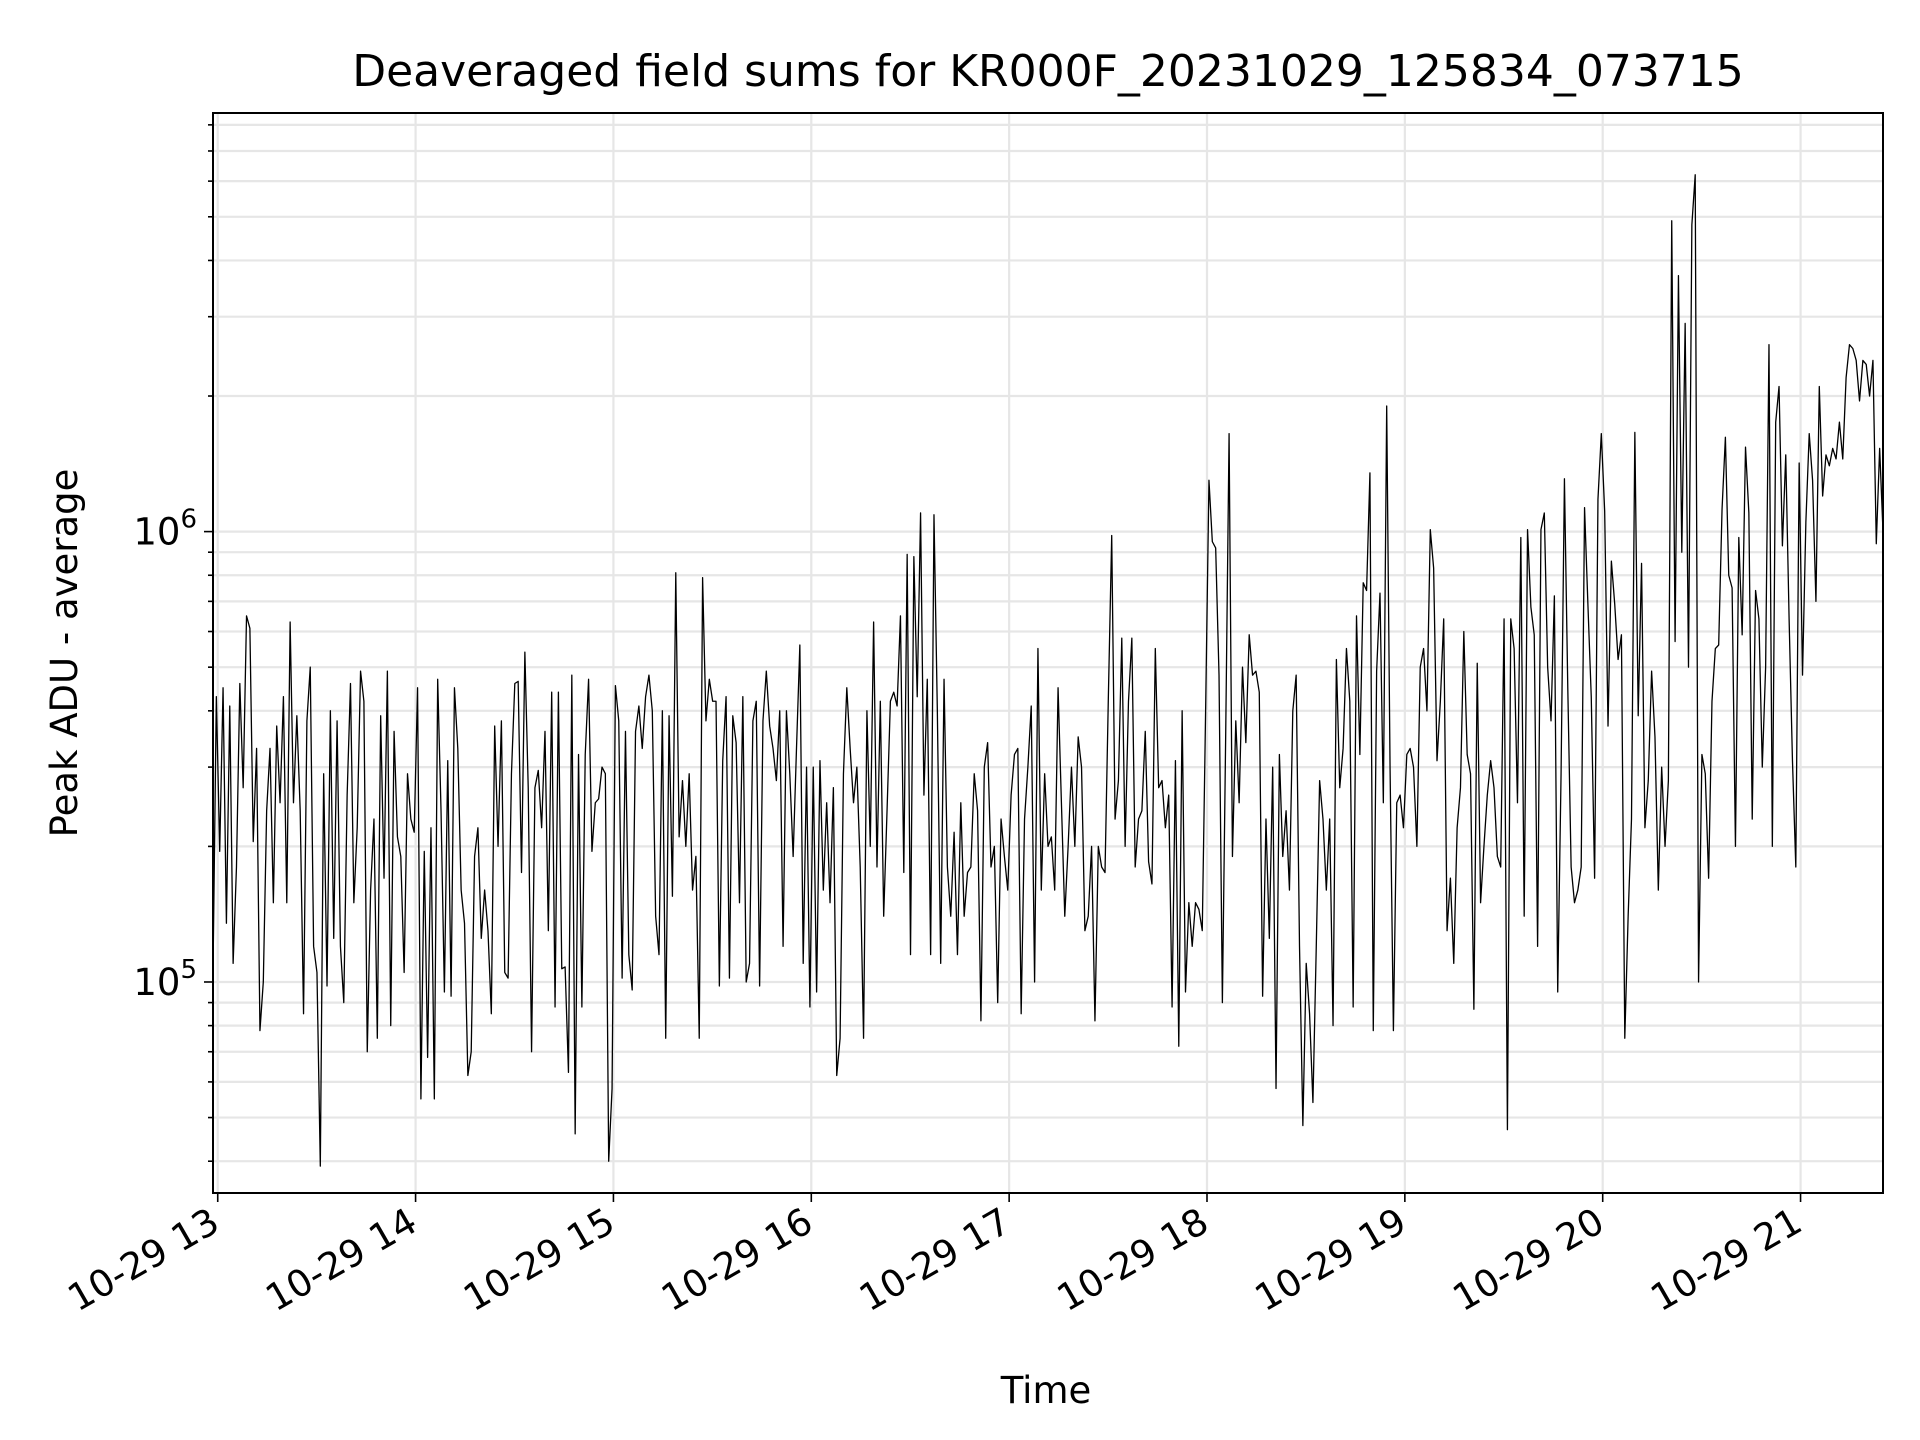 This screenshot has width=1920, height=1440. What do you see at coordinates (165, 979) in the screenshot?
I see `y-tick-label: 10⁵` at bounding box center [165, 979].